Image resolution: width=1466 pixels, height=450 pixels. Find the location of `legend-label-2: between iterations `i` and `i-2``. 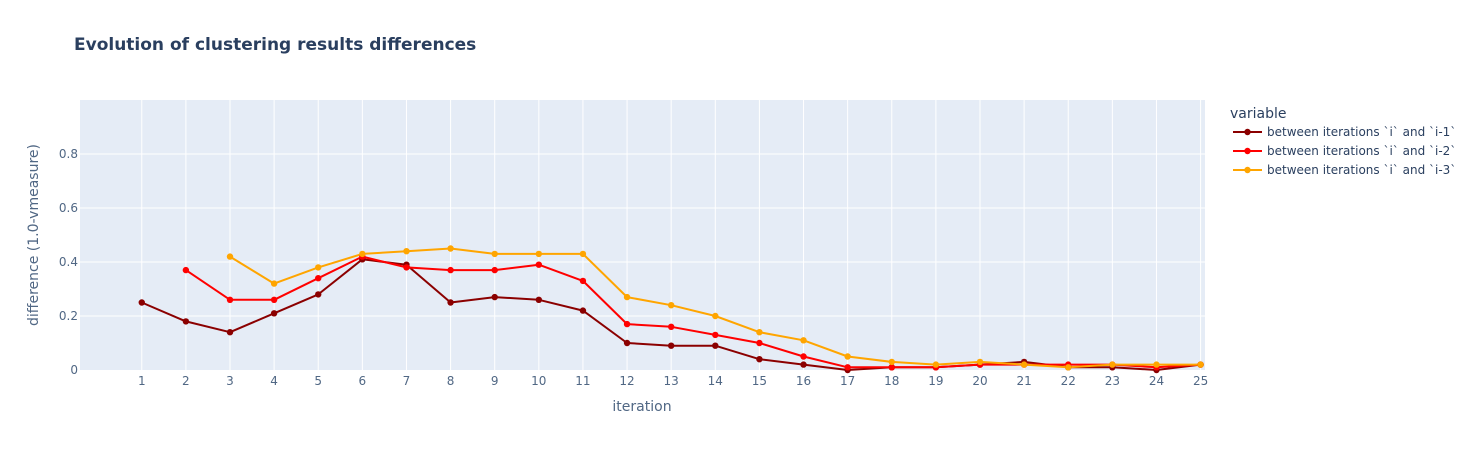

legend-label-2: between iterations `i` and `i-2` is located at coordinates (1361, 151).